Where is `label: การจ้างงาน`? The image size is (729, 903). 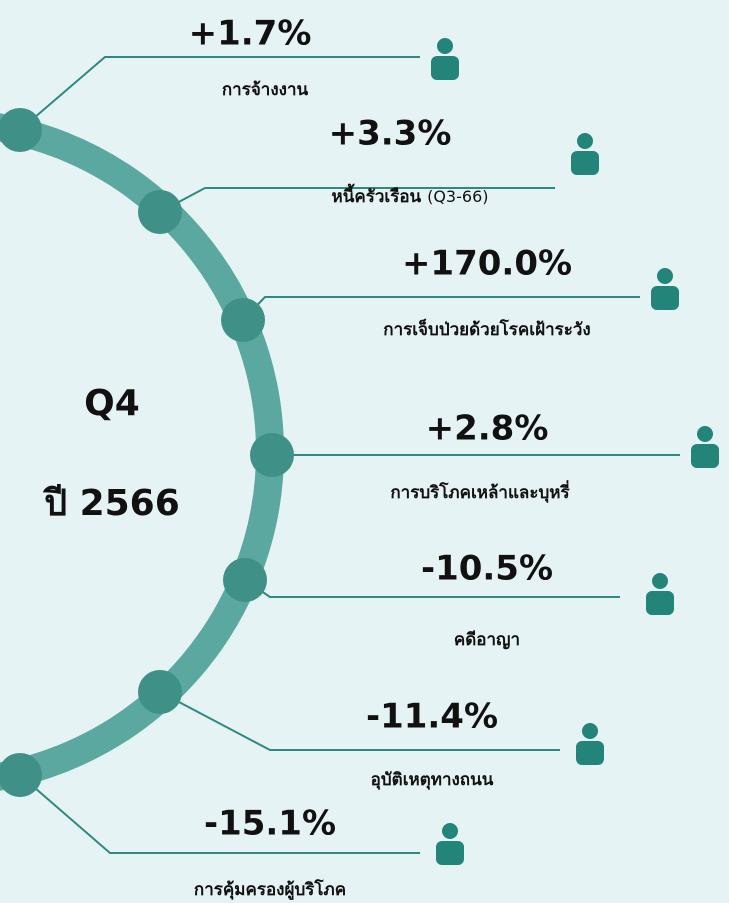
label: การจ้างงาน is located at coordinates (265, 90).